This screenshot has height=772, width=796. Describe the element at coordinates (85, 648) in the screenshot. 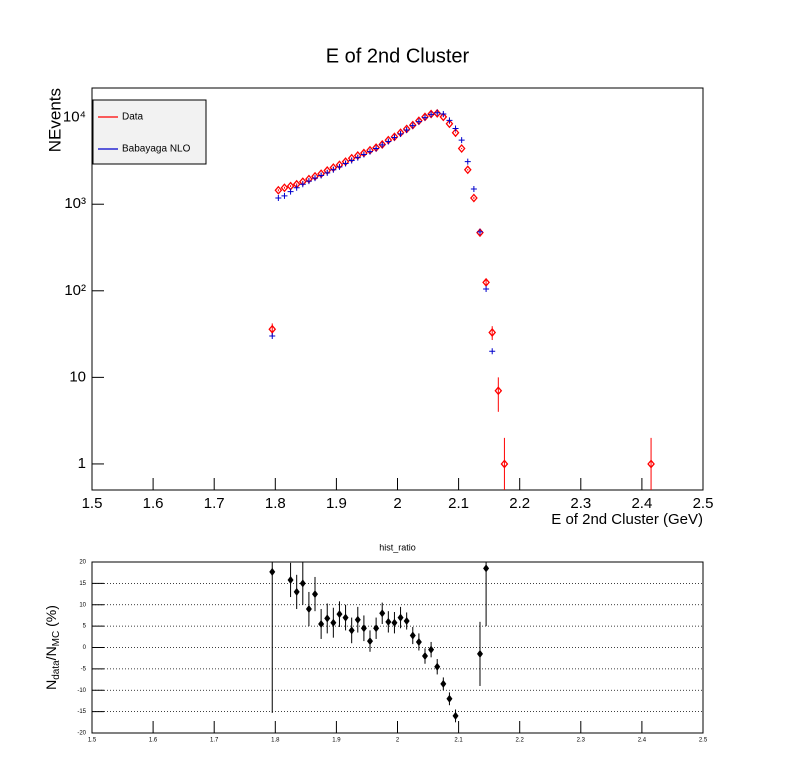

I see `y-tick-label: 0` at that location.